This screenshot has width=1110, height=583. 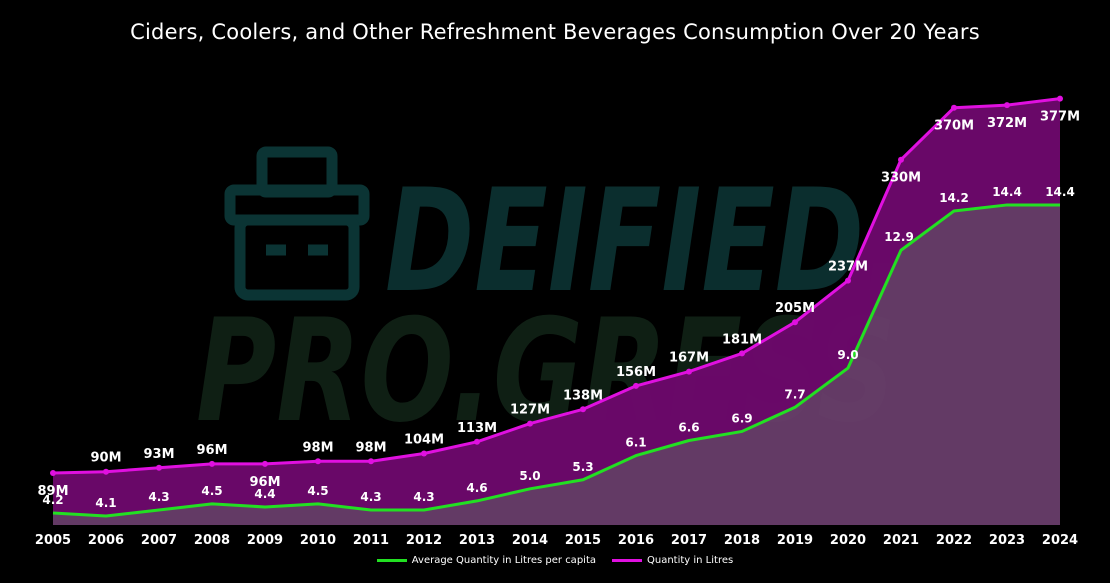 I want to click on data-label-per-capita-2007: 4.3, so click(x=158, y=497).